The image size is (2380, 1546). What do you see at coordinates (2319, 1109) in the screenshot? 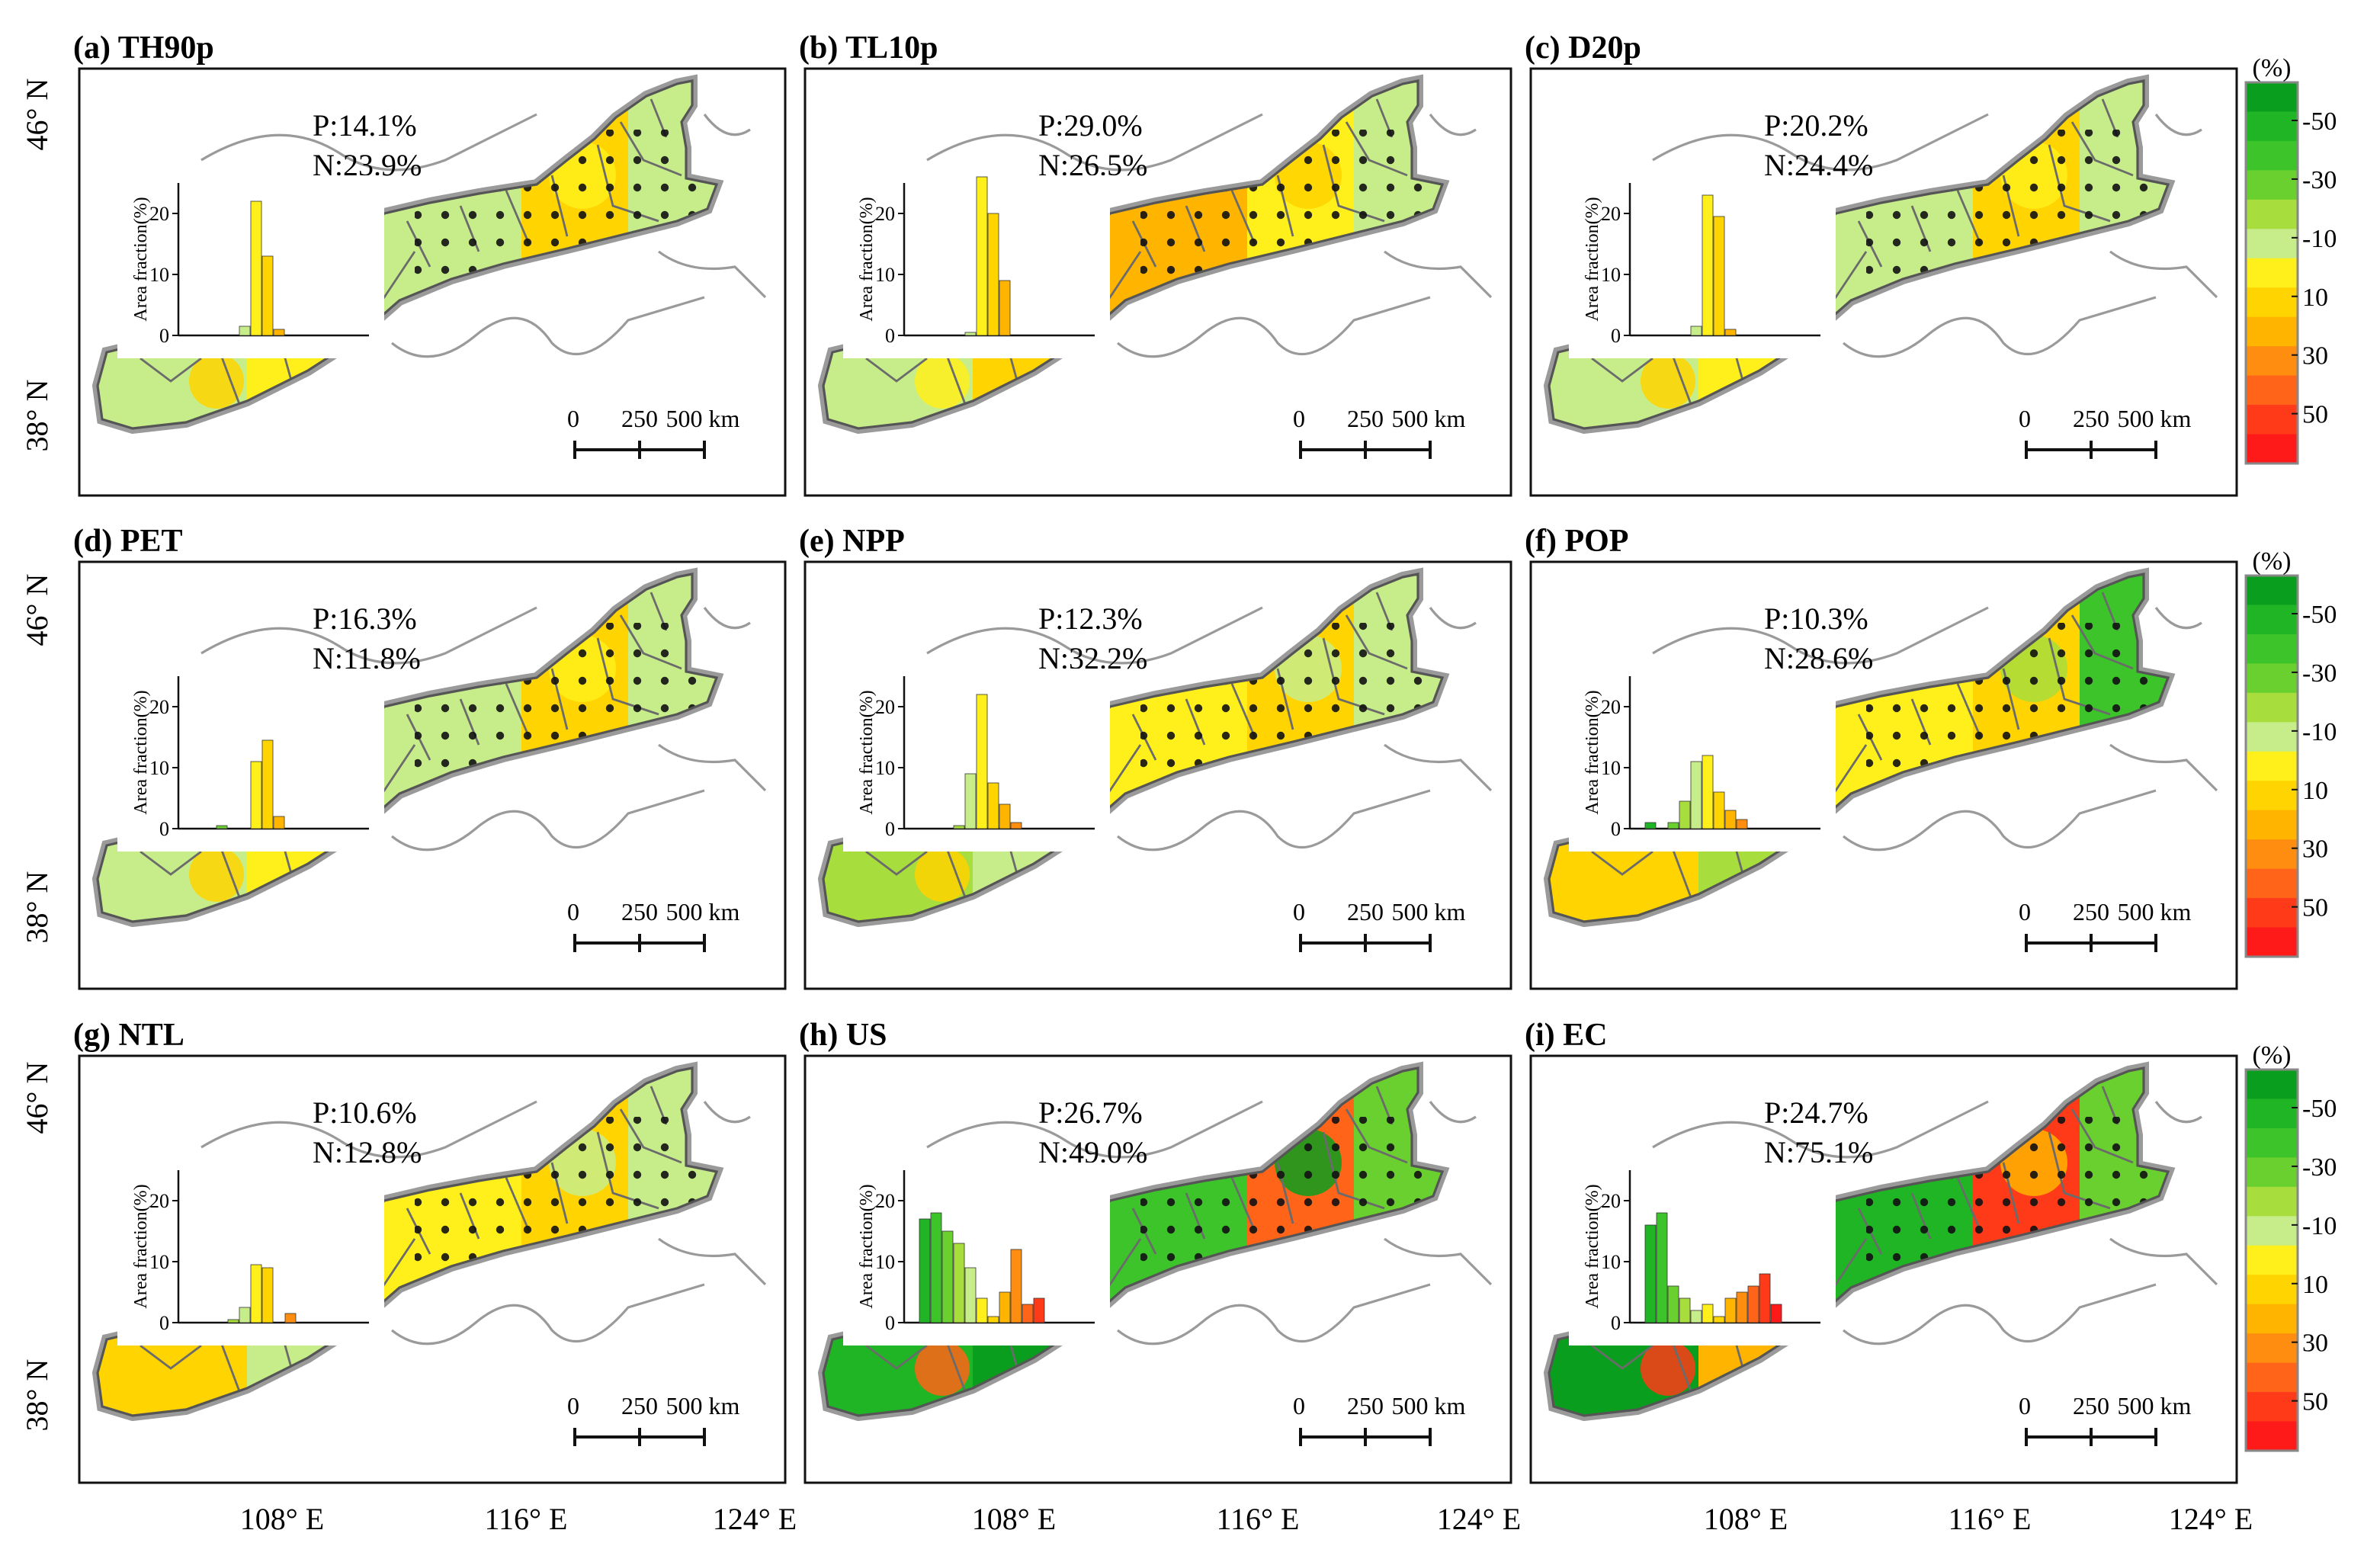
I see `colorbar-tick-label: -50` at bounding box center [2319, 1109].